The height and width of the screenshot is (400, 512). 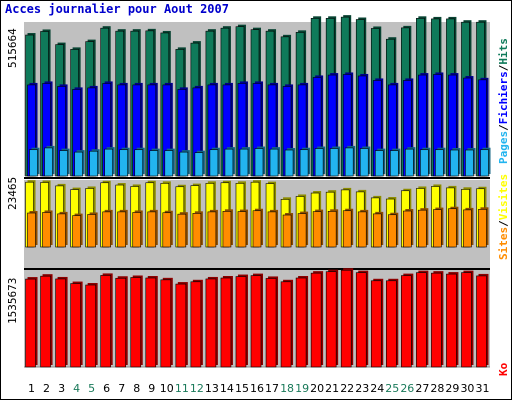 I want to click on y-max-label-ko: 1535673, so click(x=12, y=300).